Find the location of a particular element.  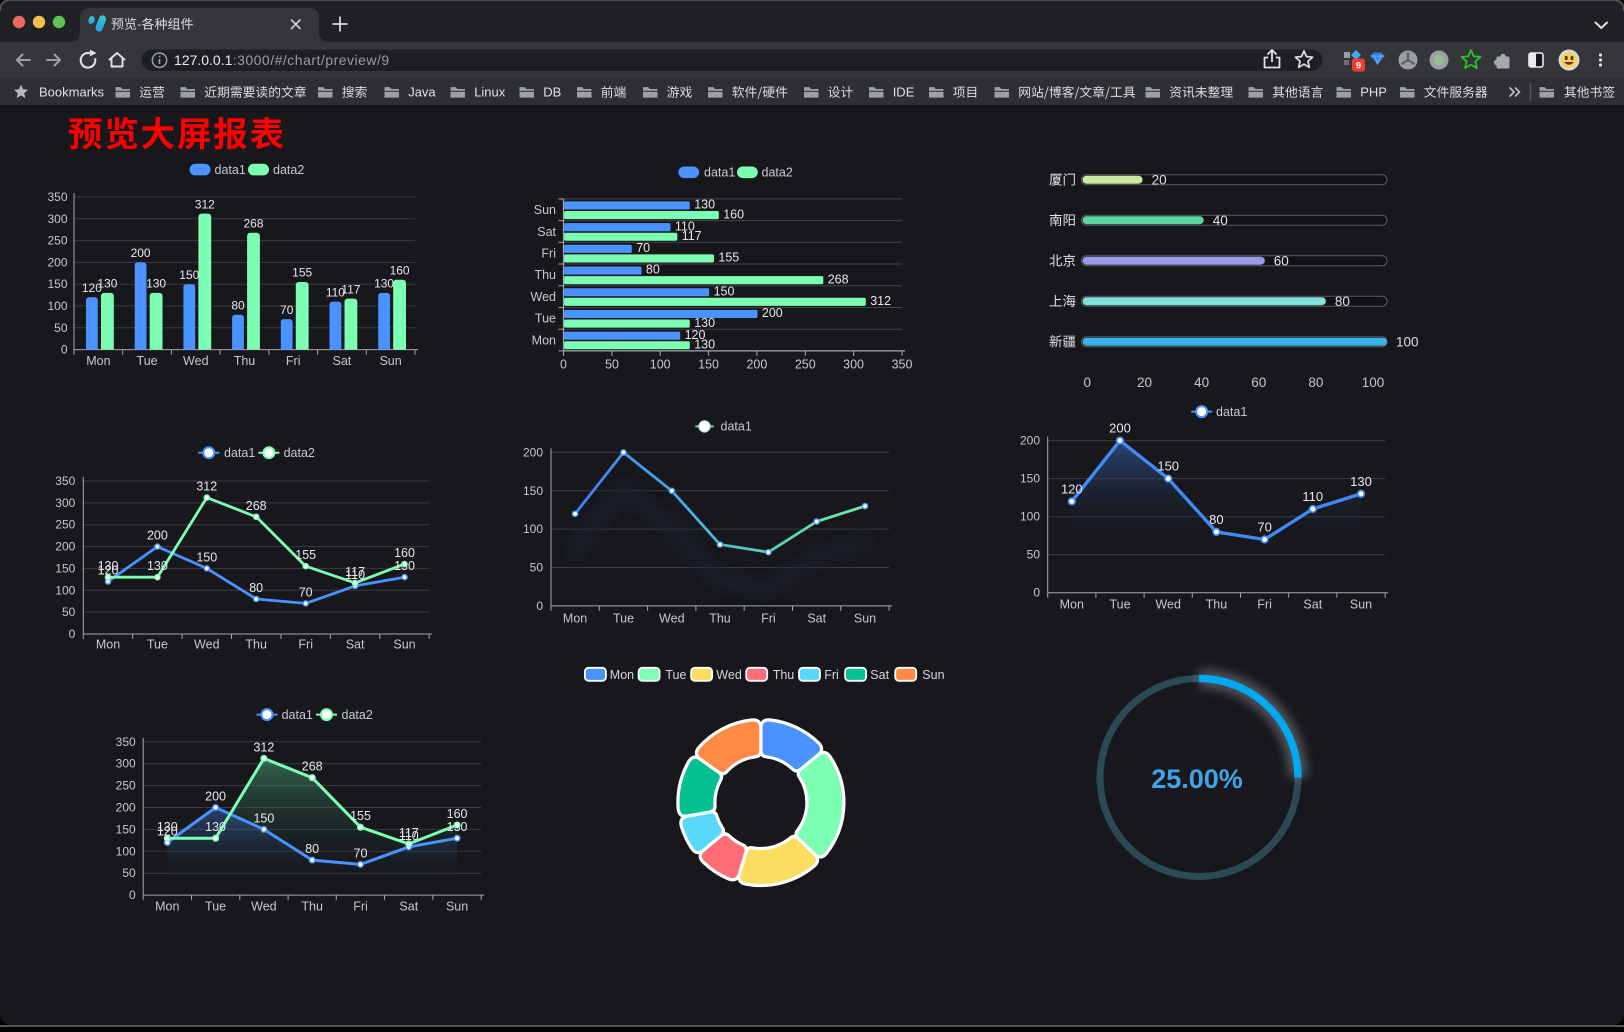

svg-text: 70 is located at coordinates (361, 853).